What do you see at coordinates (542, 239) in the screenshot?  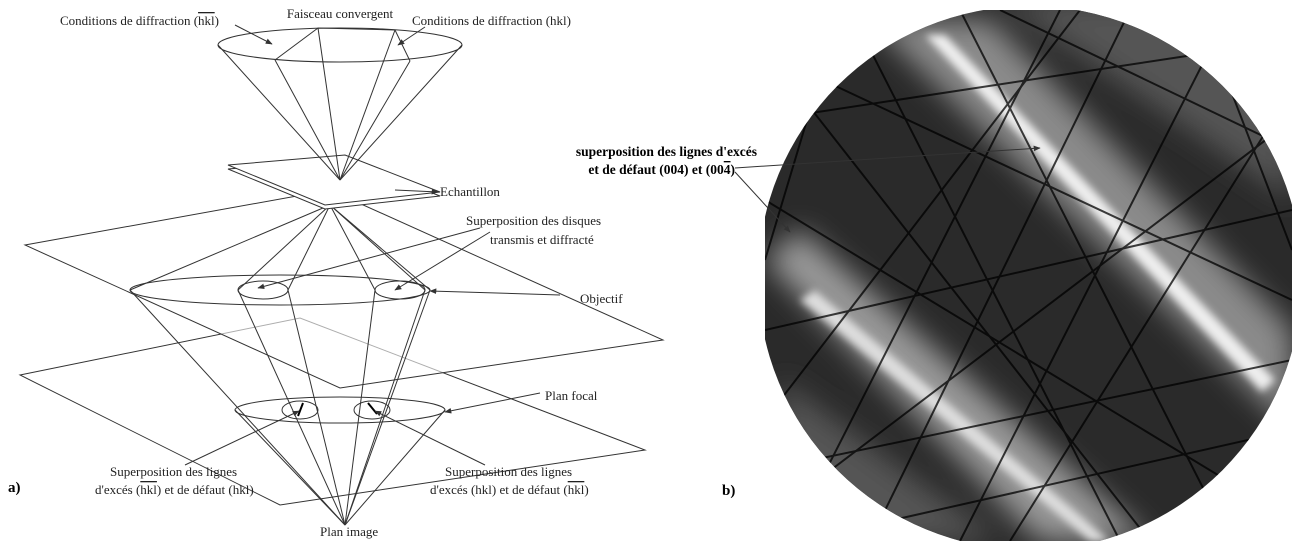 I see `label: transmis et diffracté` at bounding box center [542, 239].